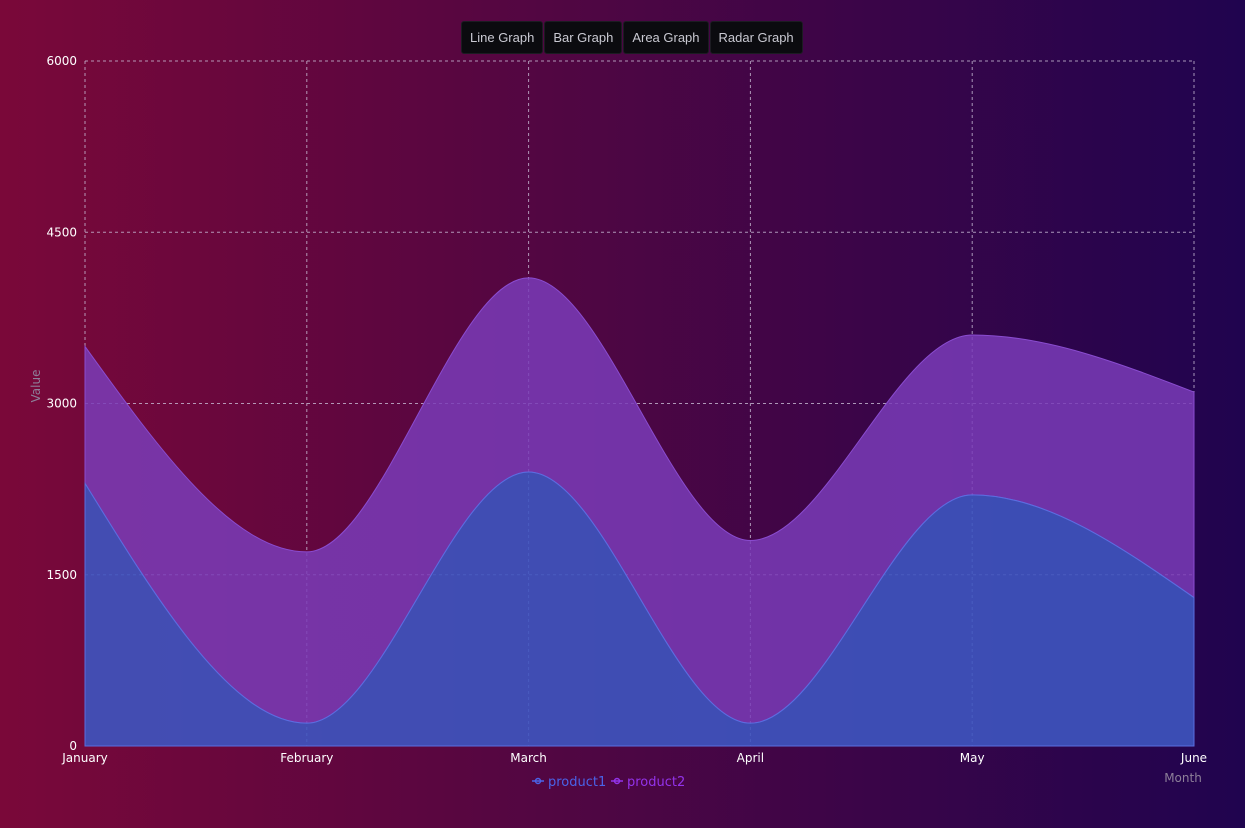  I want to click on legend-label: product1, so click(577, 782).